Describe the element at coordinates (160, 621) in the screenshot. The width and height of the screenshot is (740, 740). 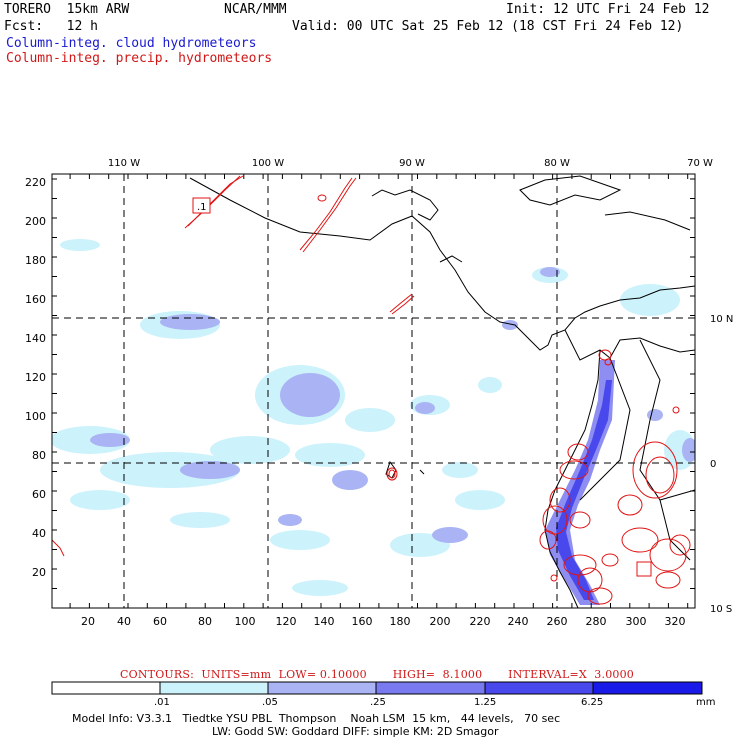
I see `x-tick-label: 60` at that location.